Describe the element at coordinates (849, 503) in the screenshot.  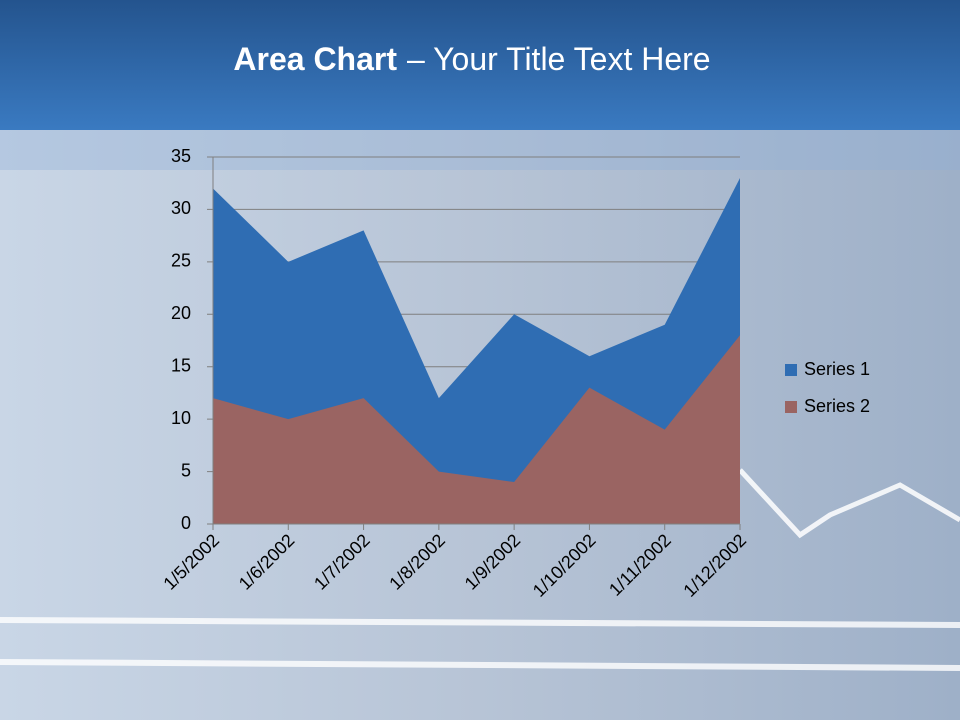
I see `decor-line` at that location.